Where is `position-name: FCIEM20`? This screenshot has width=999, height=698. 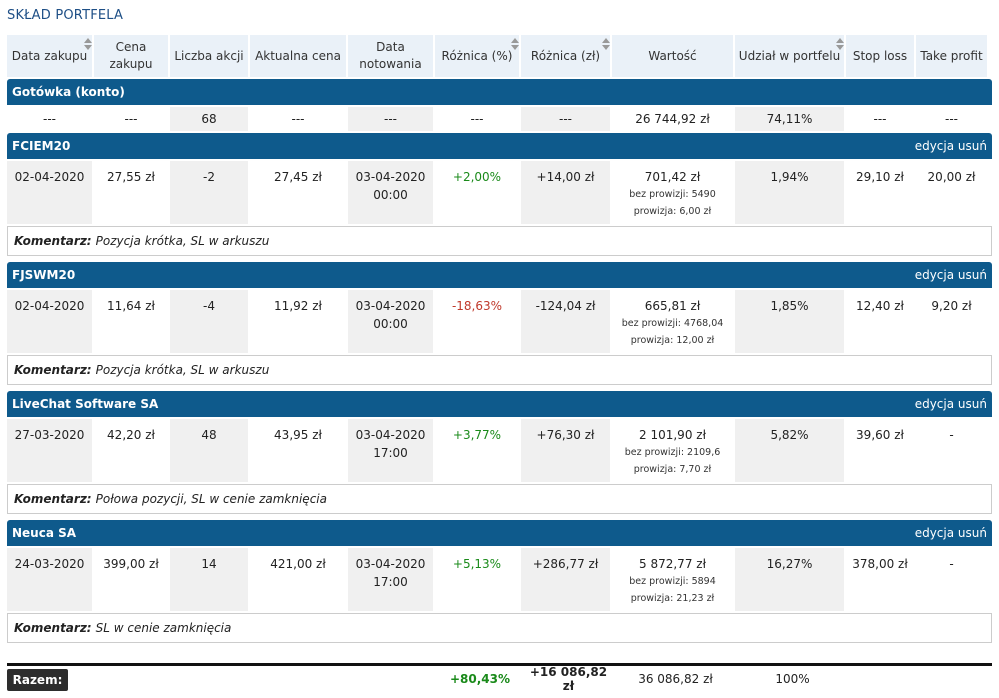
position-name: FCIEM20 is located at coordinates (41, 146).